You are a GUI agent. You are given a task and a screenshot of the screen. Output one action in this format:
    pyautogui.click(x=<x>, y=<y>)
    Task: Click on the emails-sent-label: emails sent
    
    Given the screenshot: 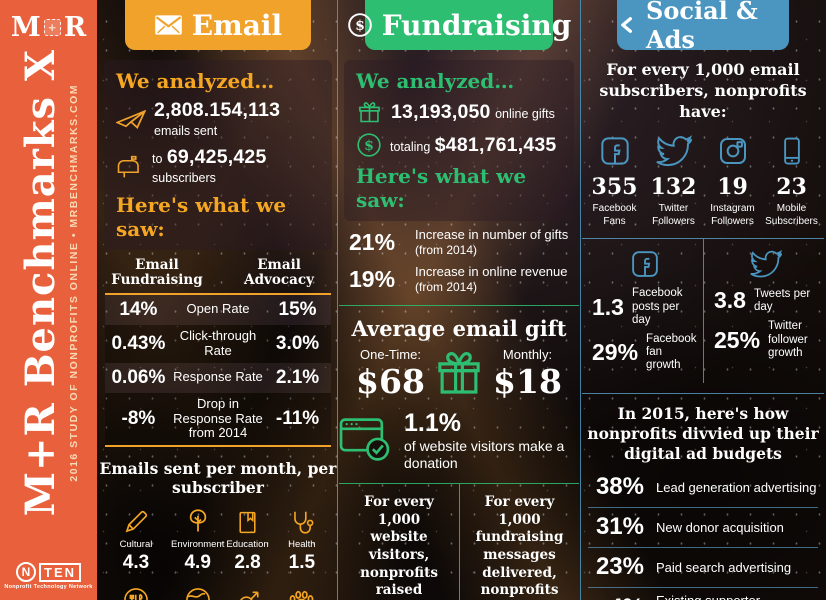 What is the action you would take?
    pyautogui.click(x=186, y=131)
    